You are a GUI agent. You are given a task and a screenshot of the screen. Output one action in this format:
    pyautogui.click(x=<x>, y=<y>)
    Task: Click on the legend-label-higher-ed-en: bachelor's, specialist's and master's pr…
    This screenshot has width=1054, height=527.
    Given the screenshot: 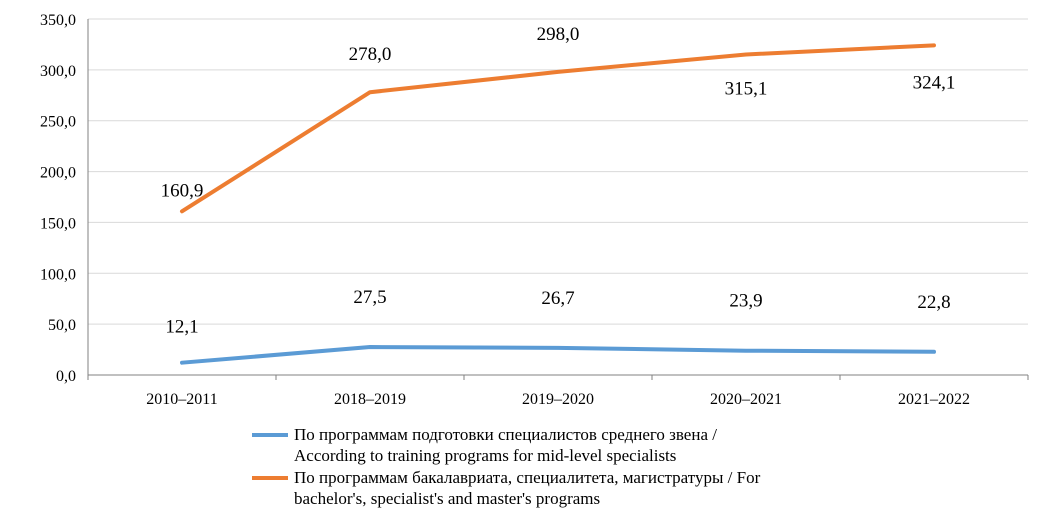 What is the action you would take?
    pyautogui.click(x=447, y=498)
    